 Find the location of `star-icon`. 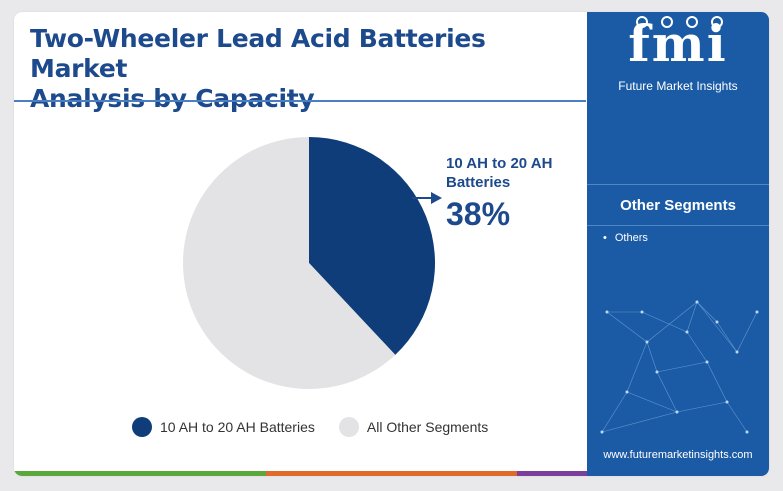

star-icon is located at coordinates (716, 22).